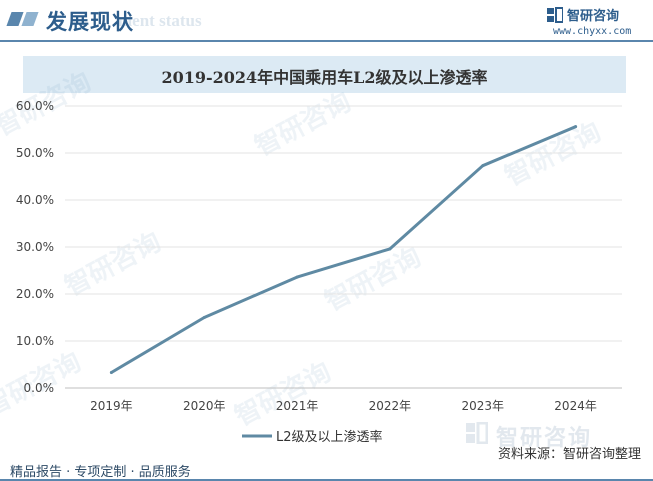 The image size is (653, 481). Describe the element at coordinates (111, 406) in the screenshot. I see `x-tick-label: 2019年` at that location.